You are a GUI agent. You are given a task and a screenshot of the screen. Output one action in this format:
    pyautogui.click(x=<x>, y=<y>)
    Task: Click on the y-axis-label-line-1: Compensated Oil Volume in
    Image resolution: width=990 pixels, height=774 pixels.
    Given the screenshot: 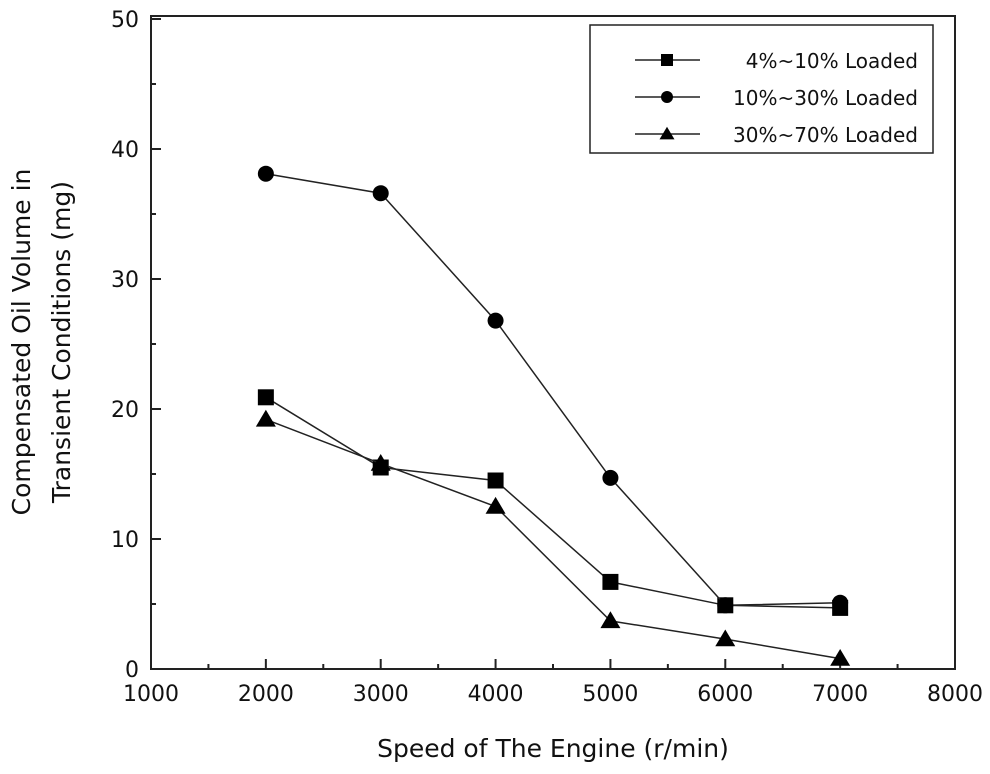 What is the action you would take?
    pyautogui.click(x=21, y=342)
    